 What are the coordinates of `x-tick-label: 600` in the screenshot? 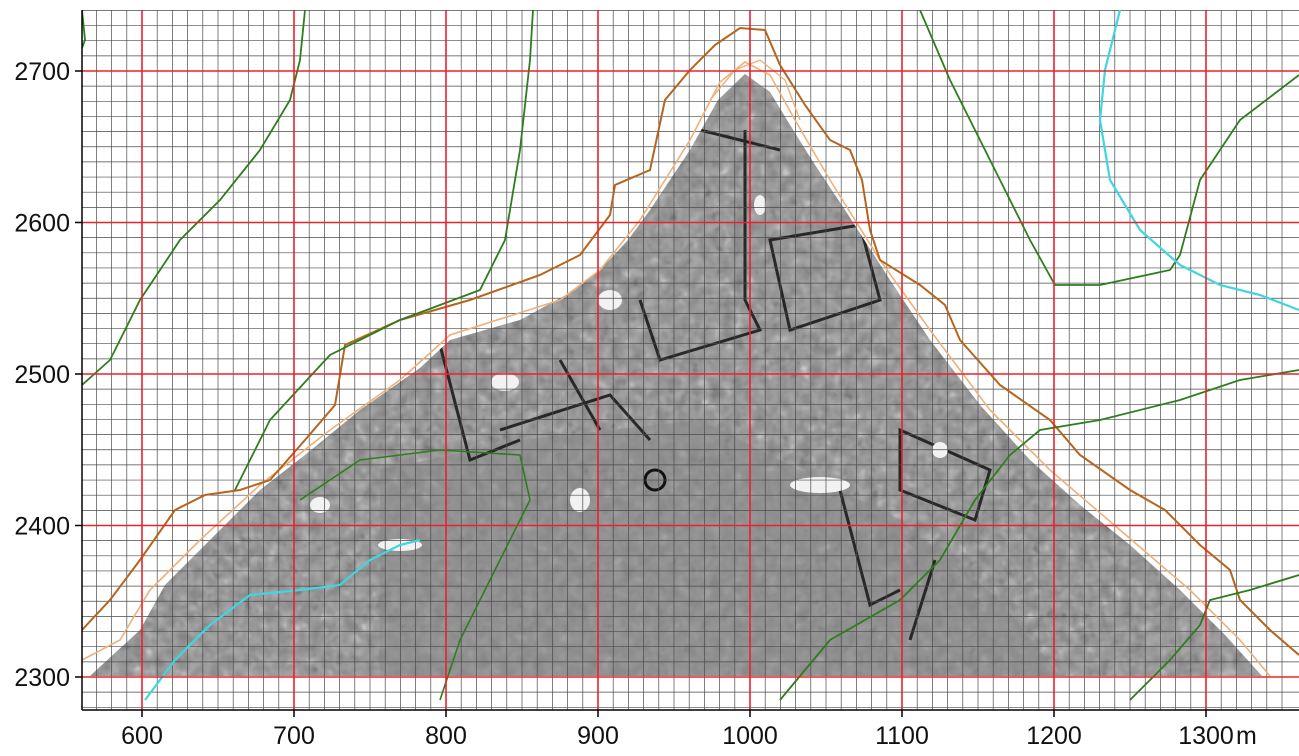 It's located at (142, 736).